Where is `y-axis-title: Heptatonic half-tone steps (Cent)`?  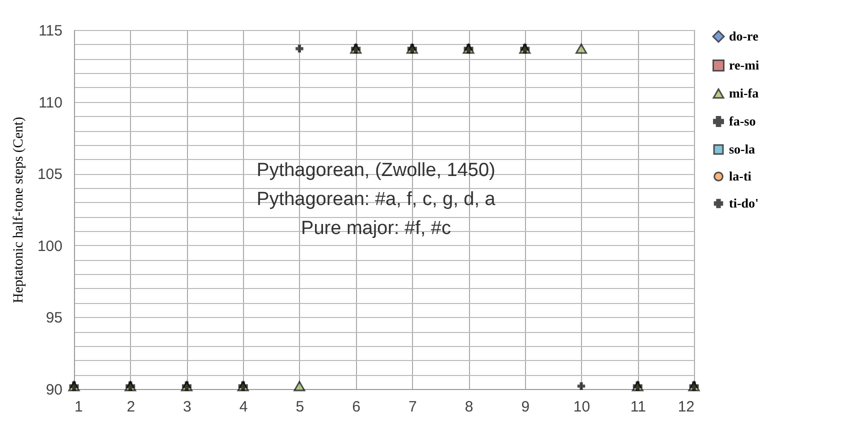 y-axis-title: Heptatonic half-tone steps (Cent) is located at coordinates (18, 210).